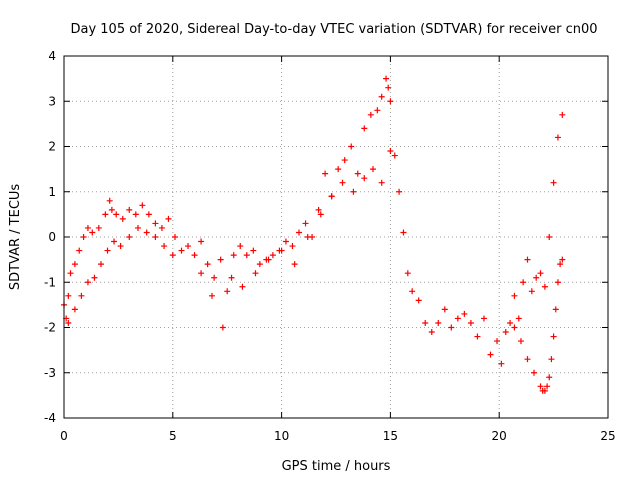 Image resolution: width=640 pixels, height=480 pixels. I want to click on y-tick-label: -4, so click(50, 418).